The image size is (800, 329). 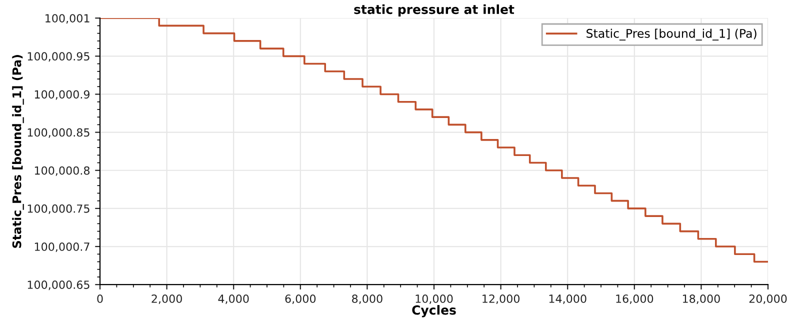 What do you see at coordinates (434, 311) in the screenshot?
I see `x-axis-title: Cycles` at bounding box center [434, 311].